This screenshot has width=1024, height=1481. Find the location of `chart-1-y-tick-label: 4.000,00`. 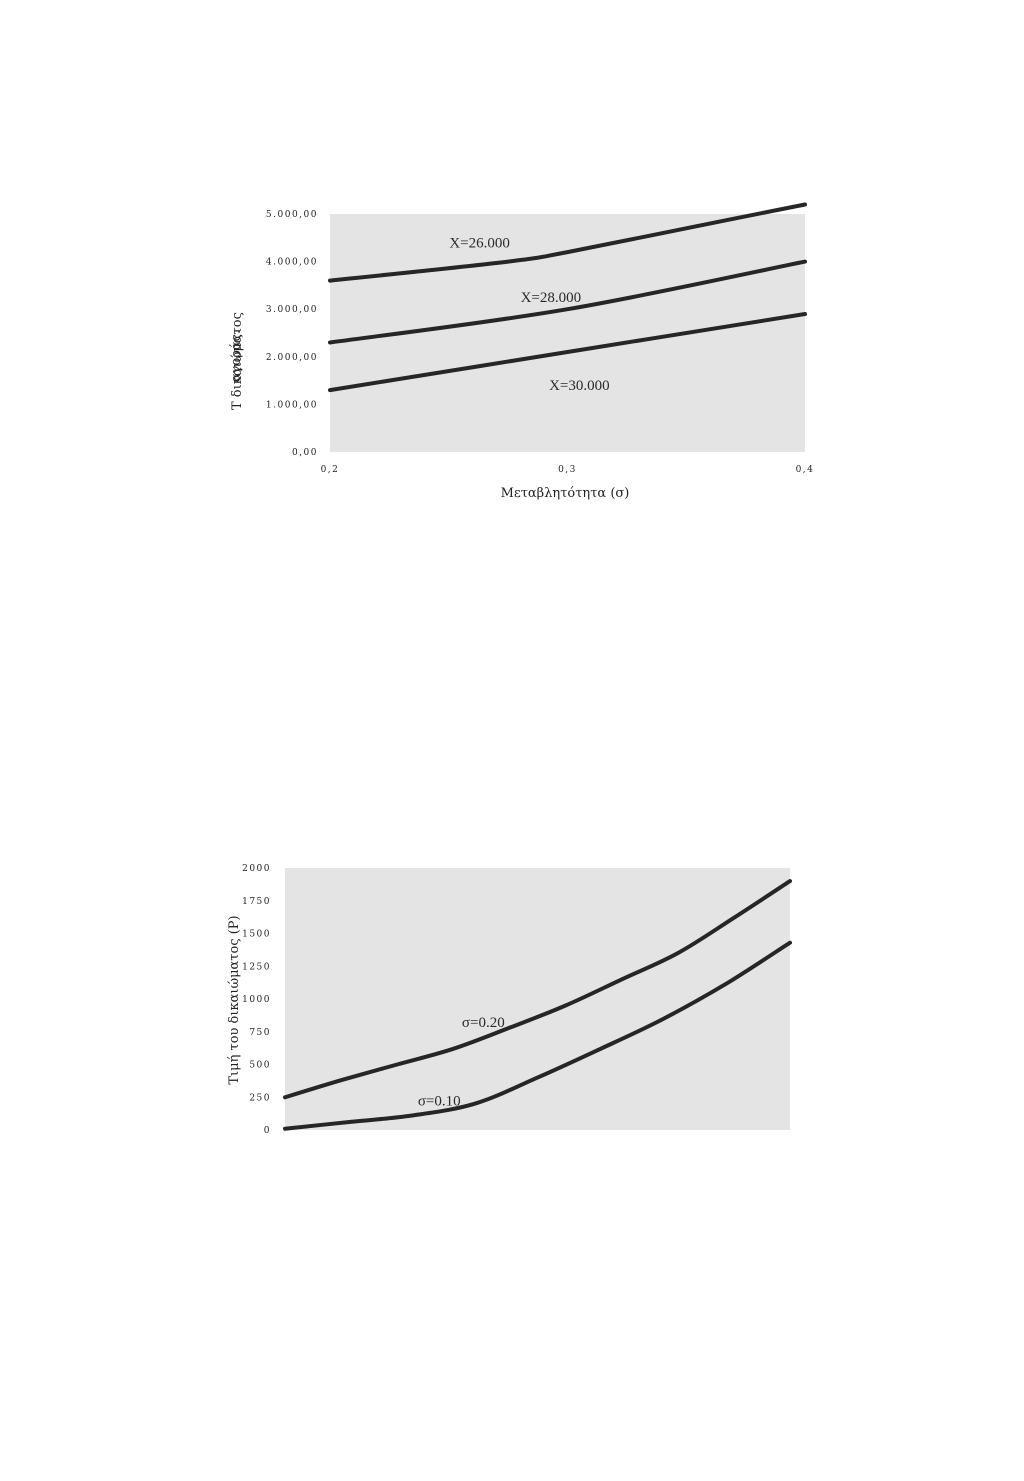

chart-1-y-tick-label: 4.000,00 is located at coordinates (292, 263).